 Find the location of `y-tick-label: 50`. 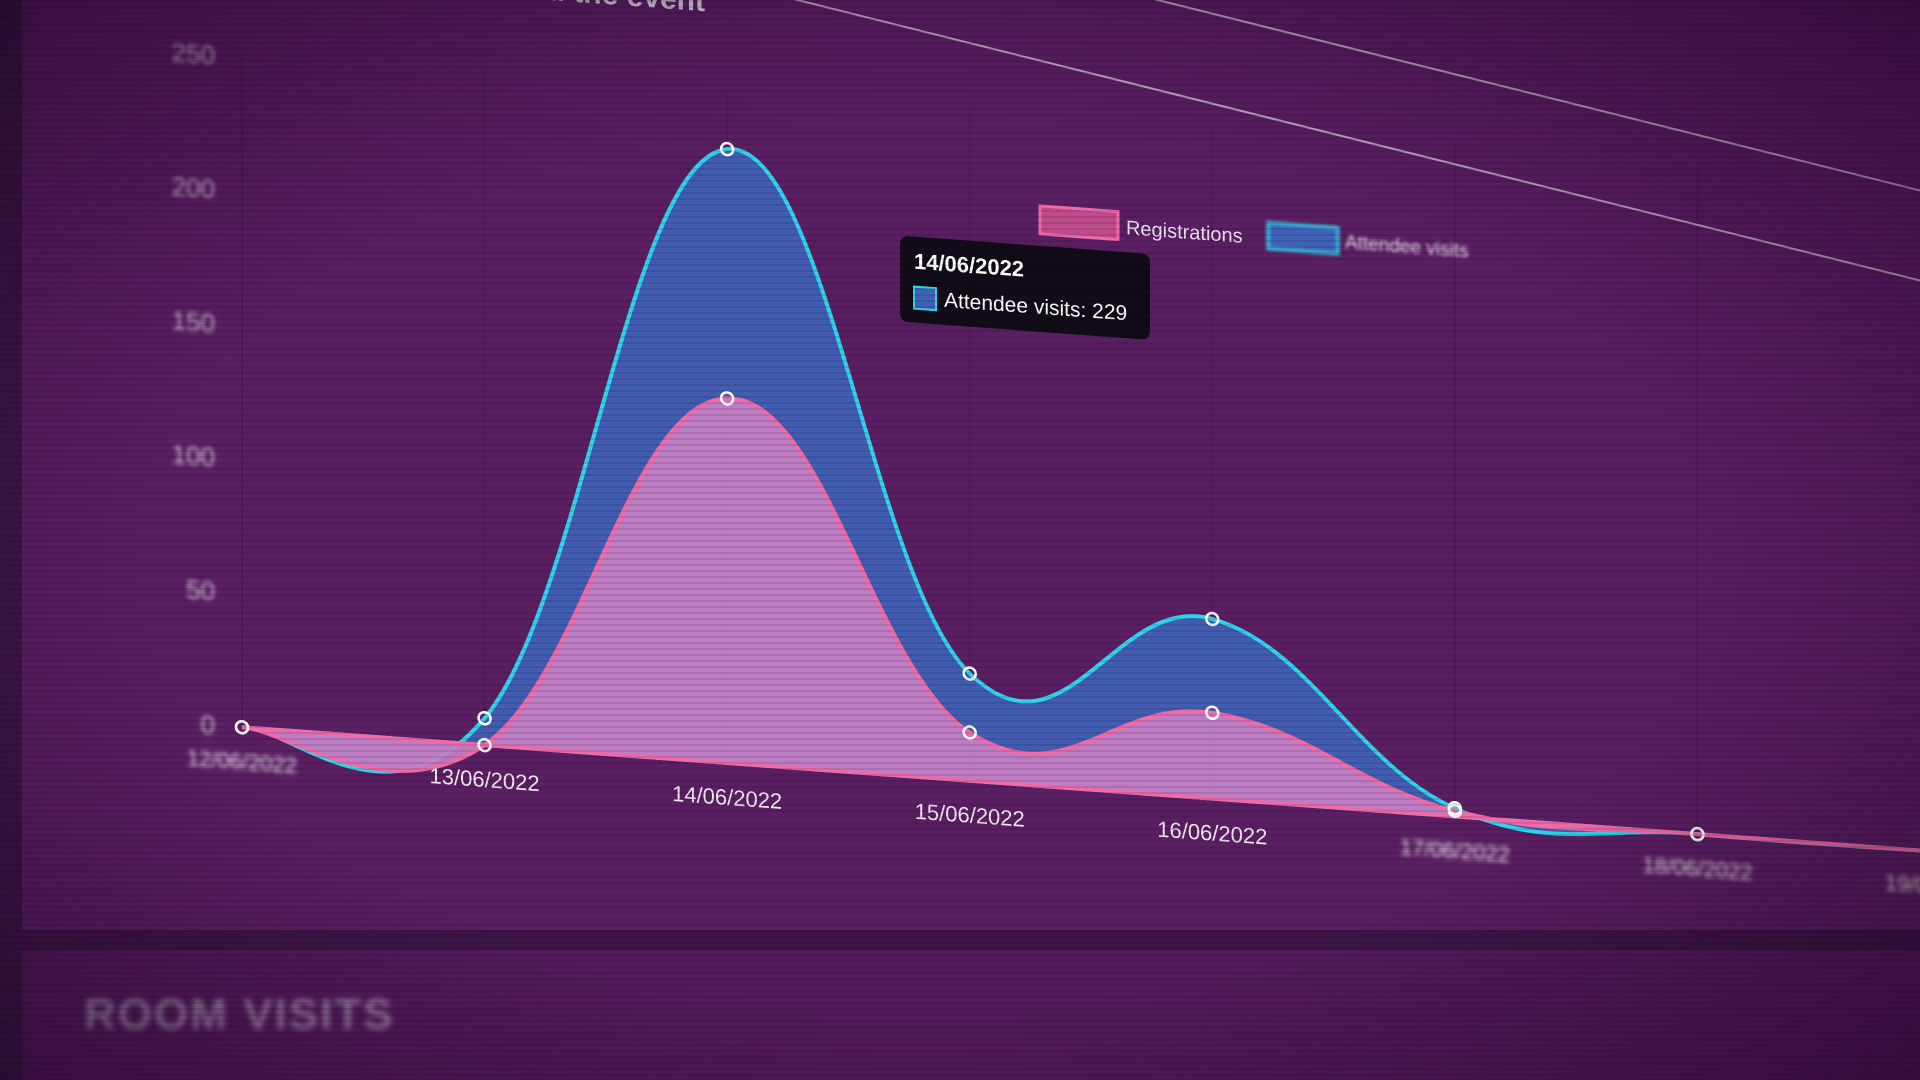

y-tick-label: 50 is located at coordinates (200, 590).